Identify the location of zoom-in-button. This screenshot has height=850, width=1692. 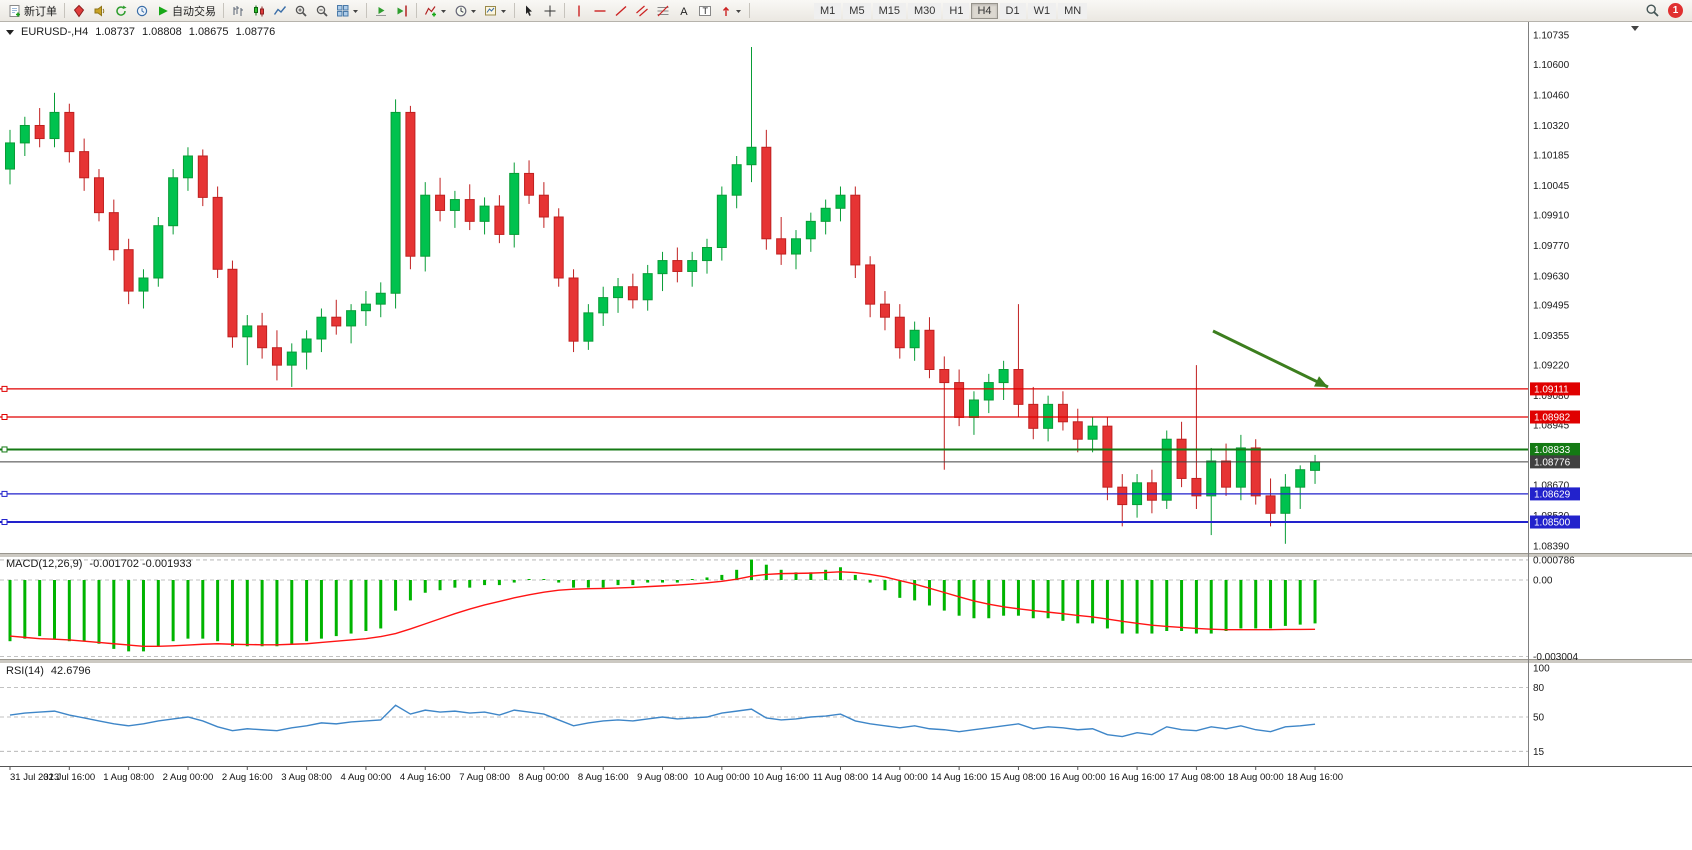
(301, 10).